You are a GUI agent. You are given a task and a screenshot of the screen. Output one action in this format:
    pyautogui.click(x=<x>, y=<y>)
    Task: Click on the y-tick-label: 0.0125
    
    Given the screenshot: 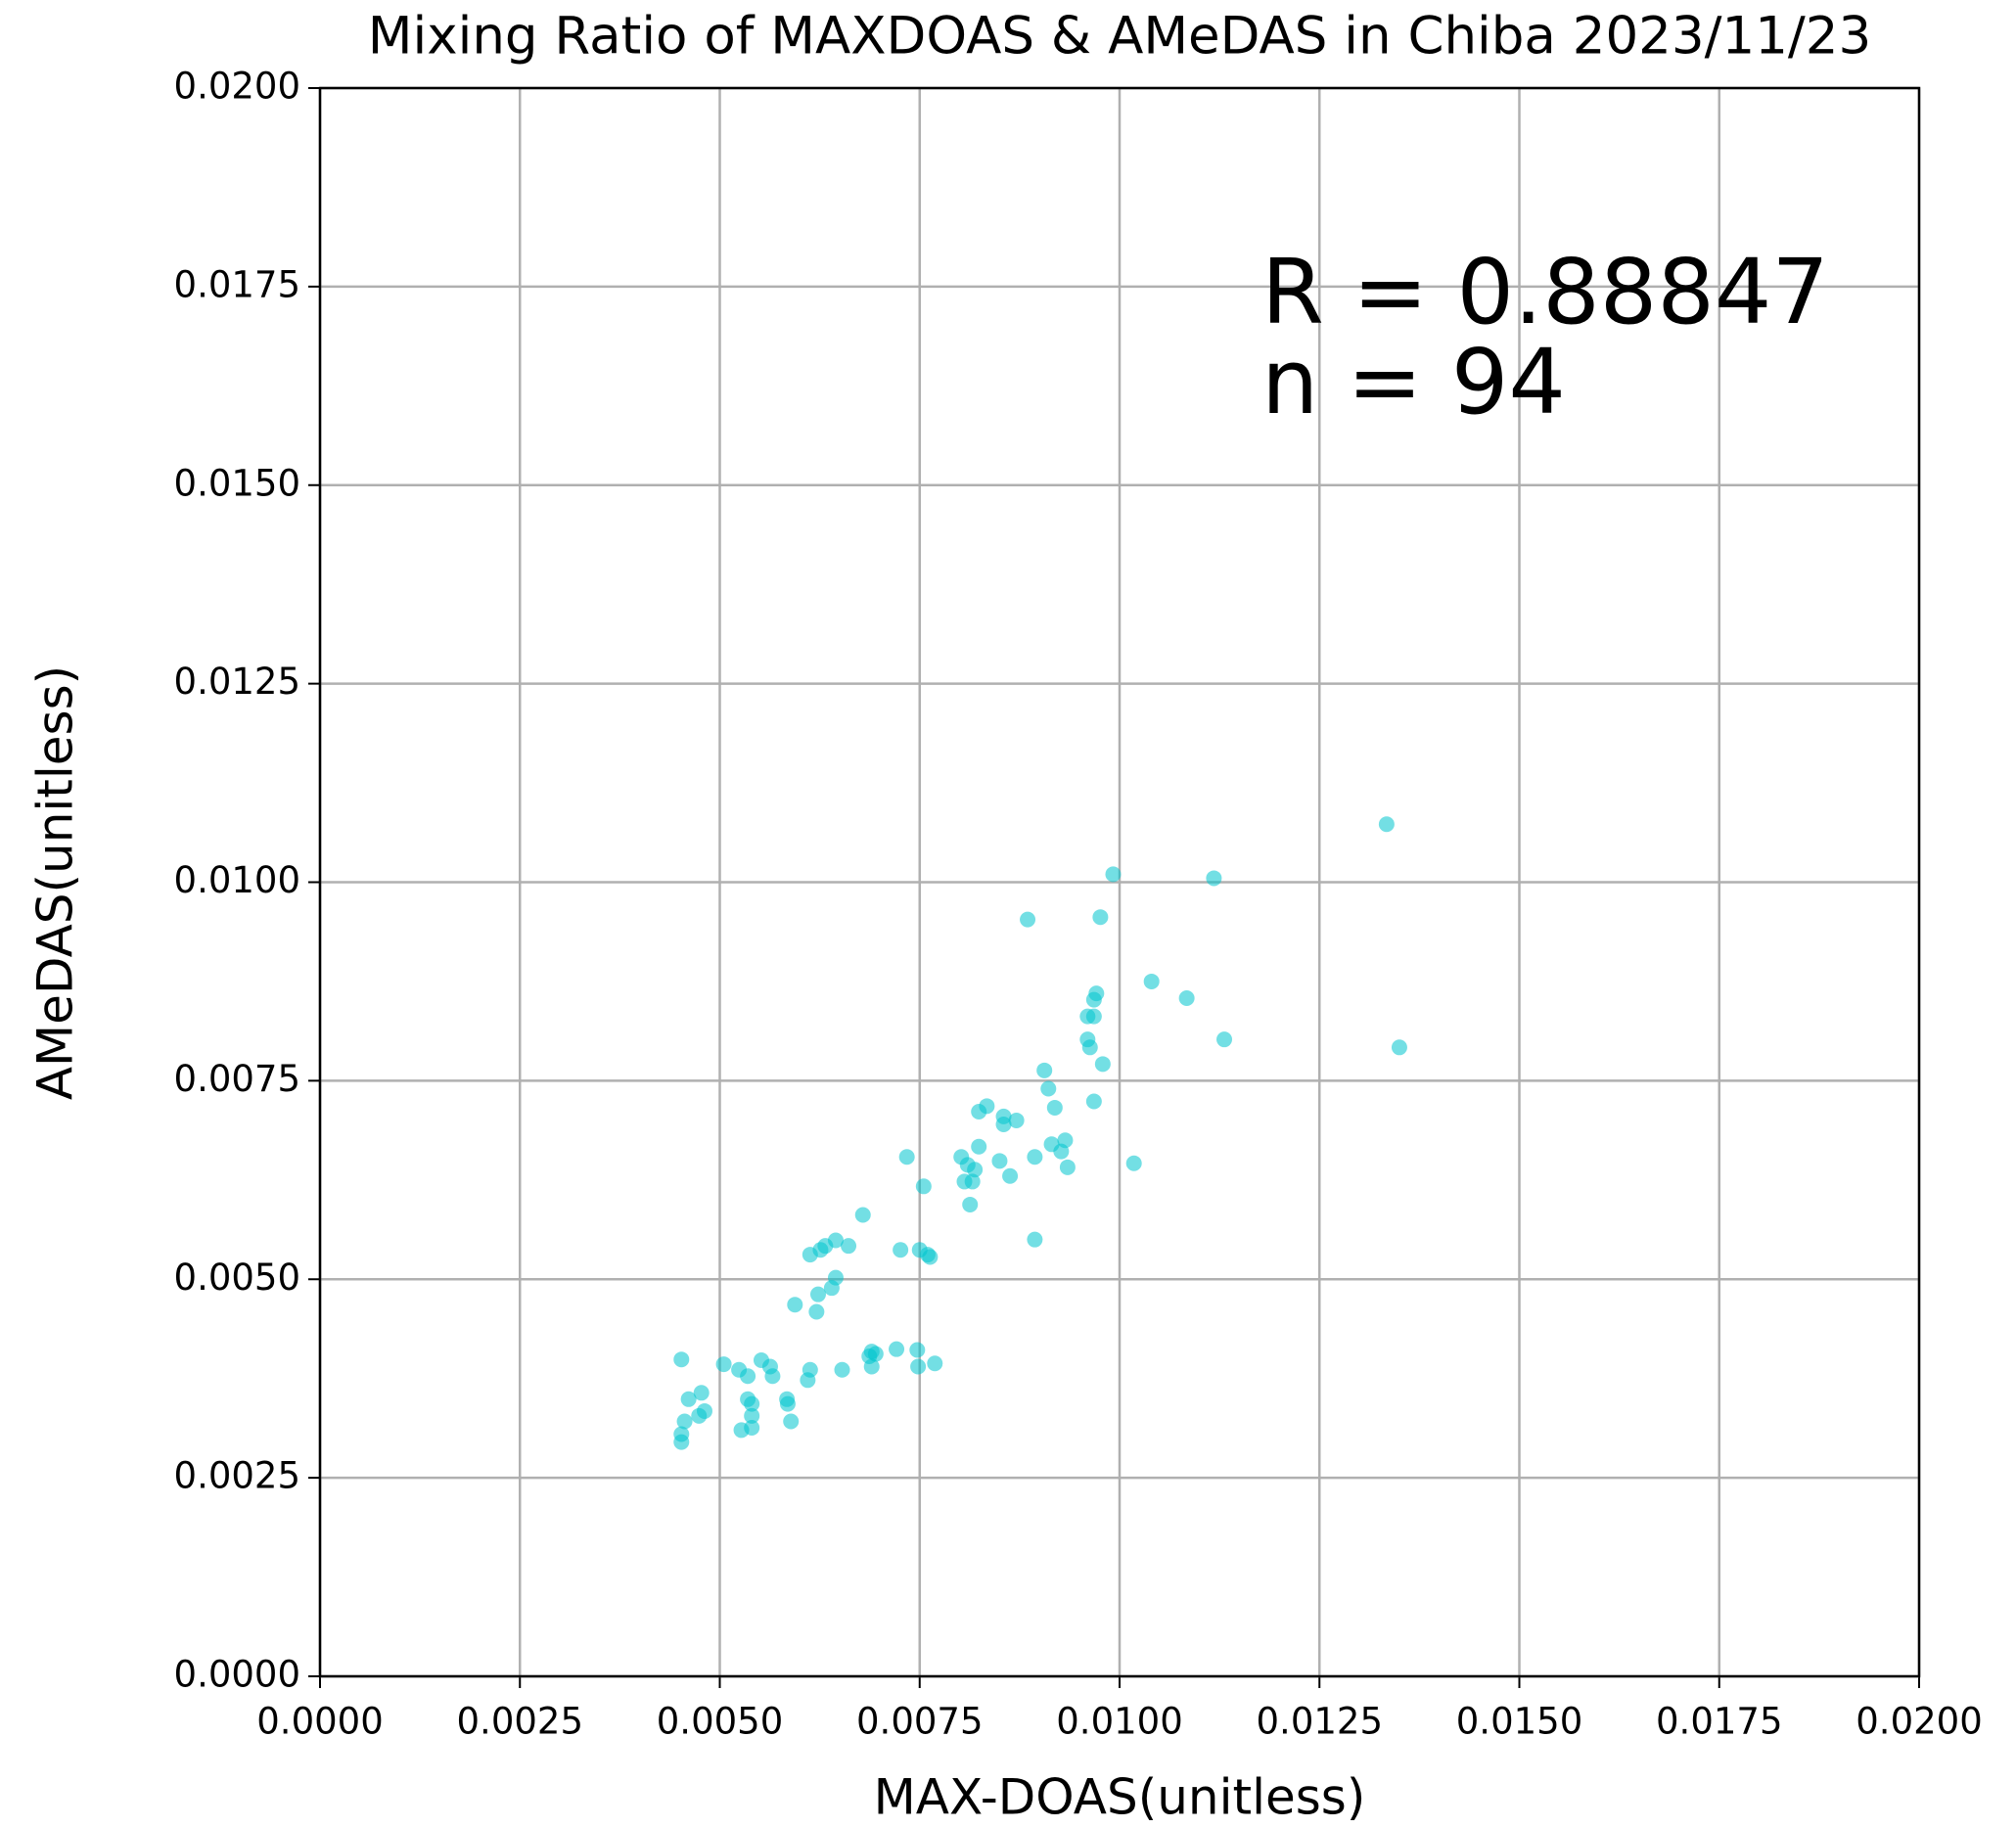 What is the action you would take?
    pyautogui.click(x=237, y=682)
    